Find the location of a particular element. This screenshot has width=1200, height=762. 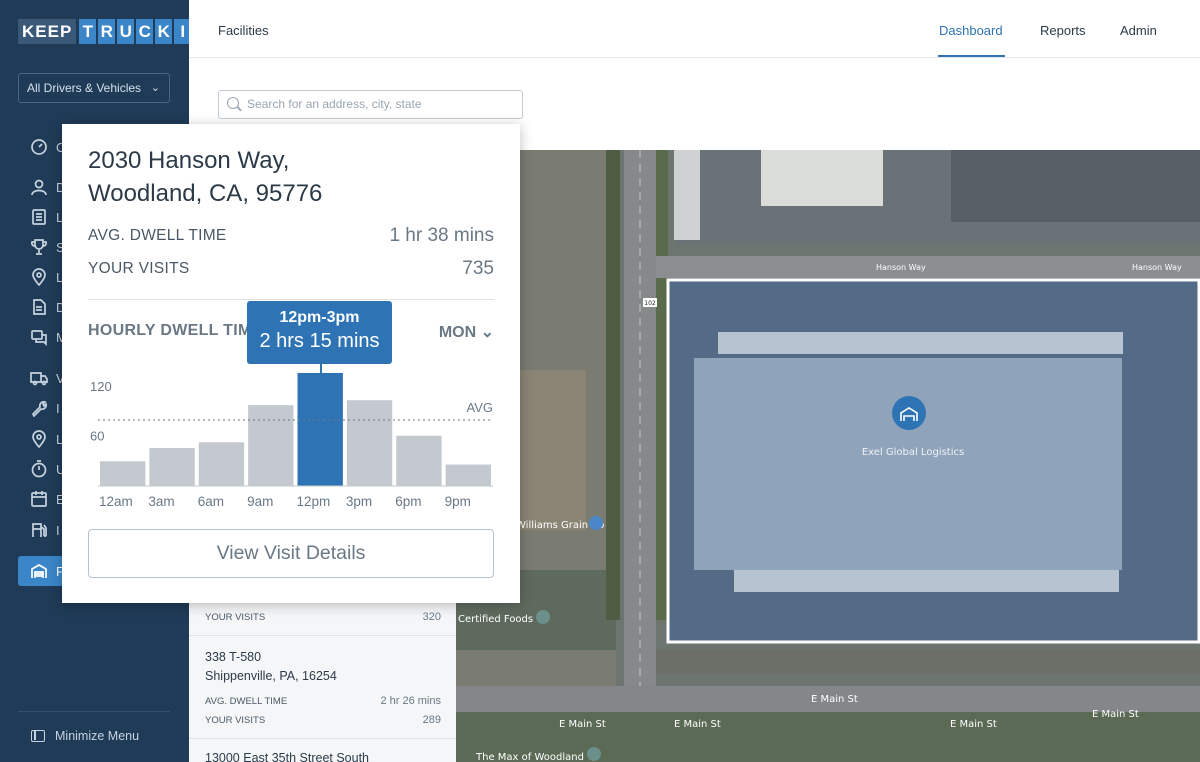

fuel-icon is located at coordinates (39, 530).